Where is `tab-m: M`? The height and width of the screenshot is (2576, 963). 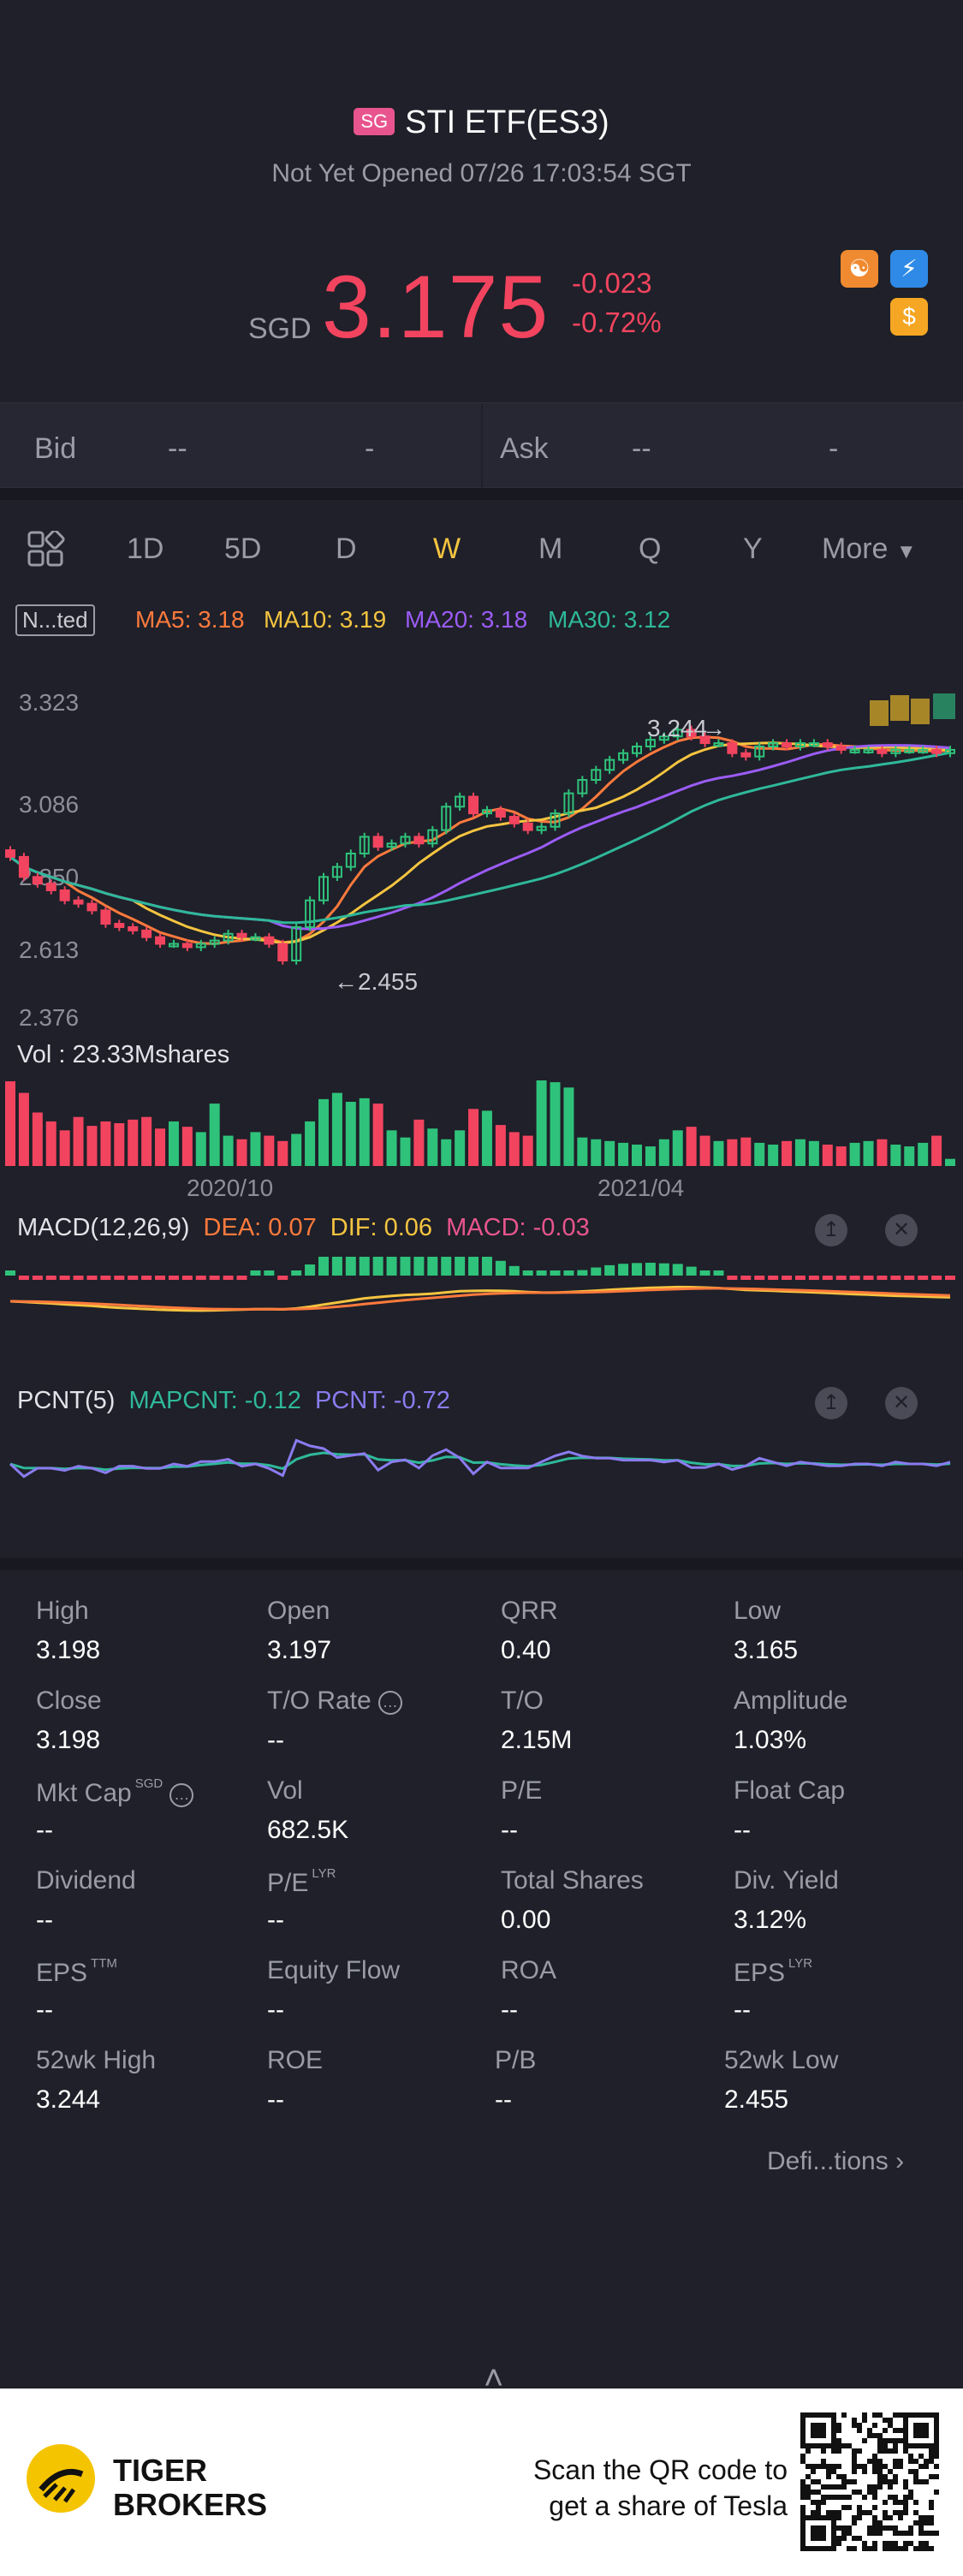 tab-m: M is located at coordinates (550, 549).